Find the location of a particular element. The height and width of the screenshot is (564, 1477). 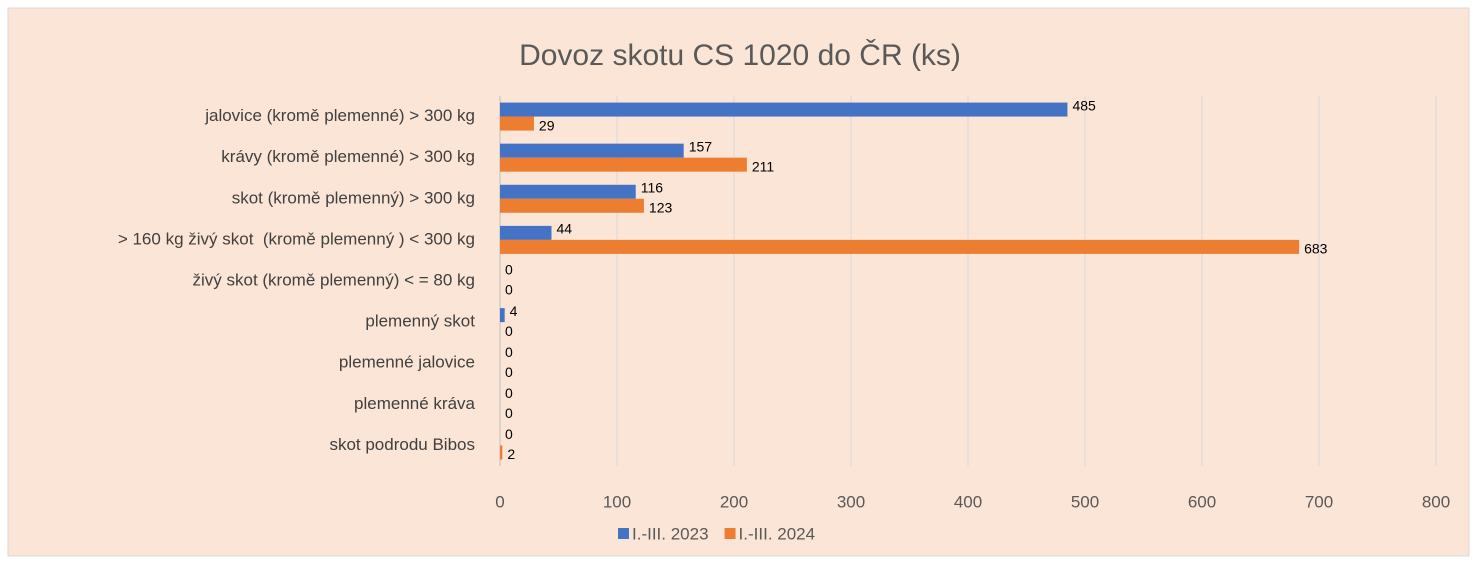

data-label: 123 is located at coordinates (661, 207).